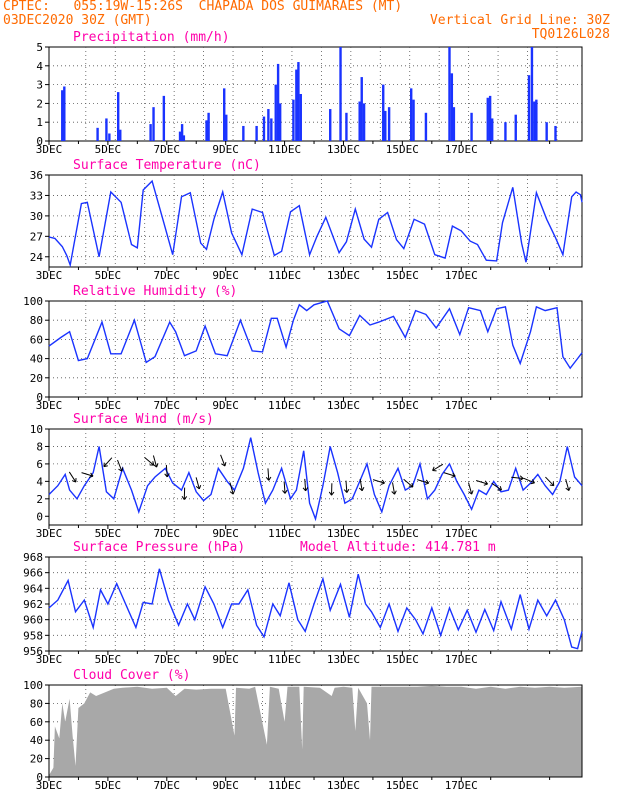 The height and width of the screenshot is (800, 618). I want to click on y-tick-label: 960, so click(33, 620).